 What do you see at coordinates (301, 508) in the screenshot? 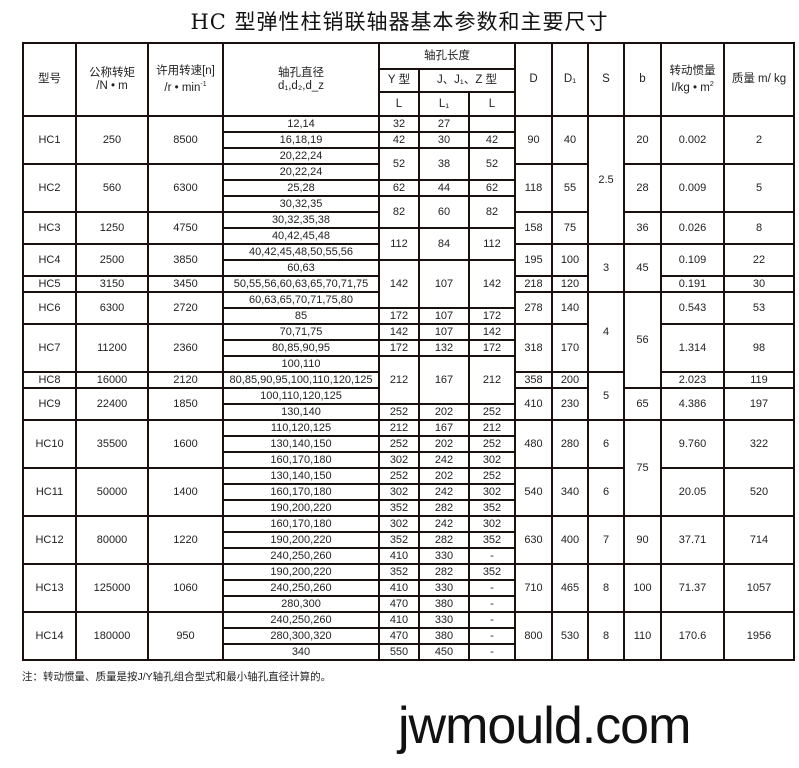
I see `bore-diameters: 190,200,220` at bounding box center [301, 508].